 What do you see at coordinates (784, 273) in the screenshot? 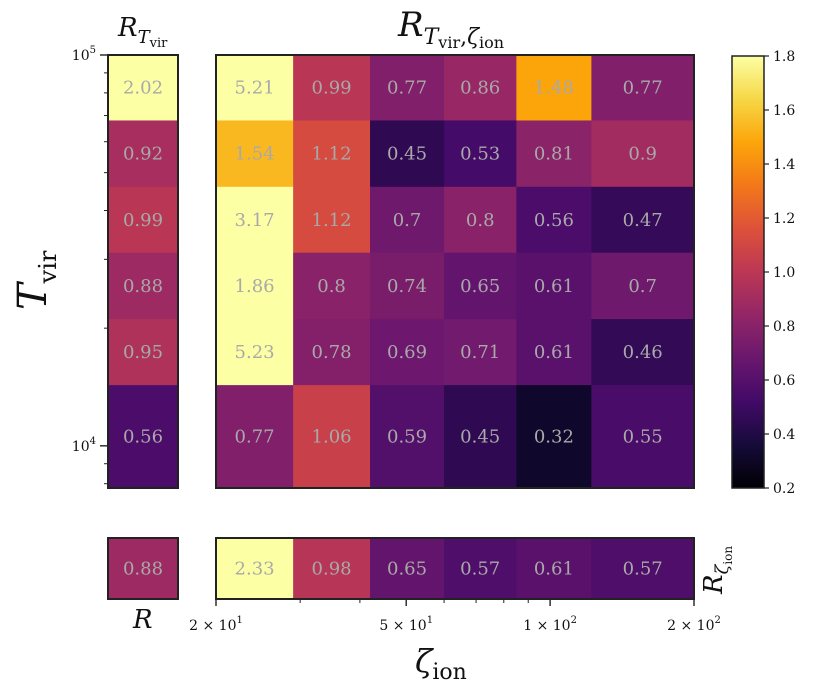
I see `colorbar-tick-label: 1.0` at bounding box center [784, 273].